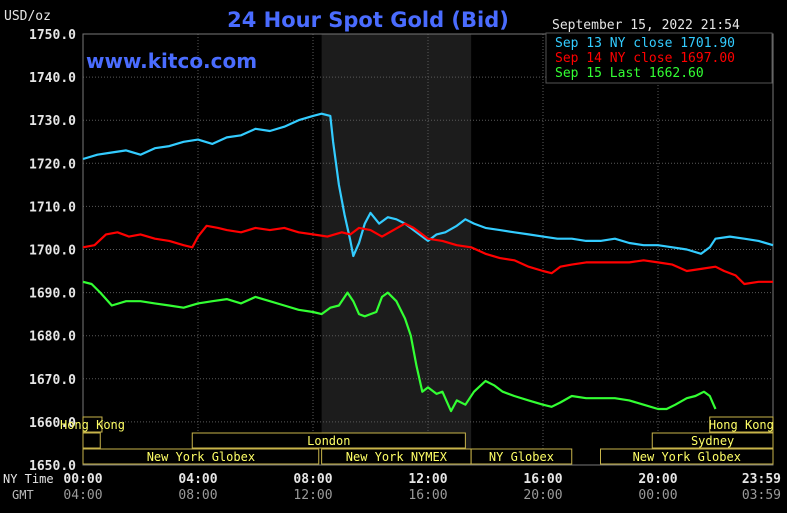 This screenshot has width=787, height=513. Describe the element at coordinates (646, 25) in the screenshot. I see `timestamp-label: September 15, 2022 21:54` at that location.